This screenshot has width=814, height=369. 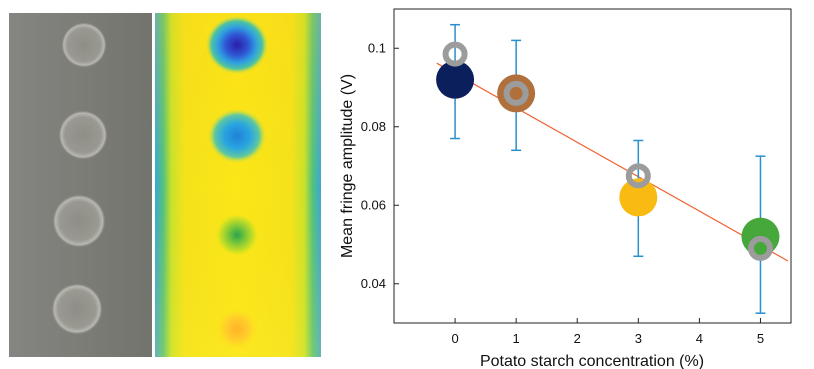 I want to click on x-tick-label: 4, so click(x=699, y=338).